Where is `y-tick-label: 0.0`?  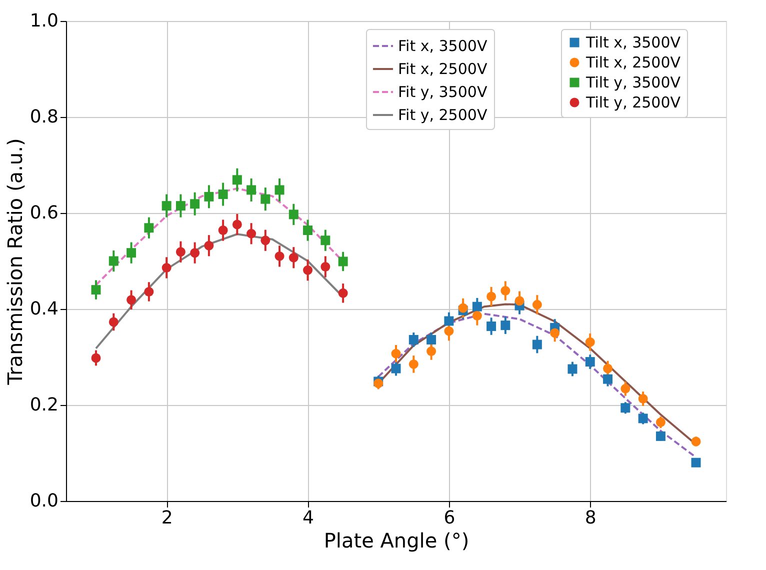
y-tick-label: 0.0 is located at coordinates (44, 501).